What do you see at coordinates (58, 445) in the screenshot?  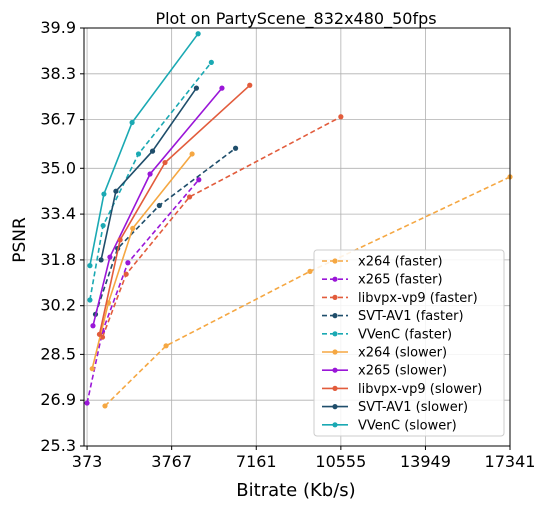 I see `y-tick-label: 25.3` at bounding box center [58, 445].